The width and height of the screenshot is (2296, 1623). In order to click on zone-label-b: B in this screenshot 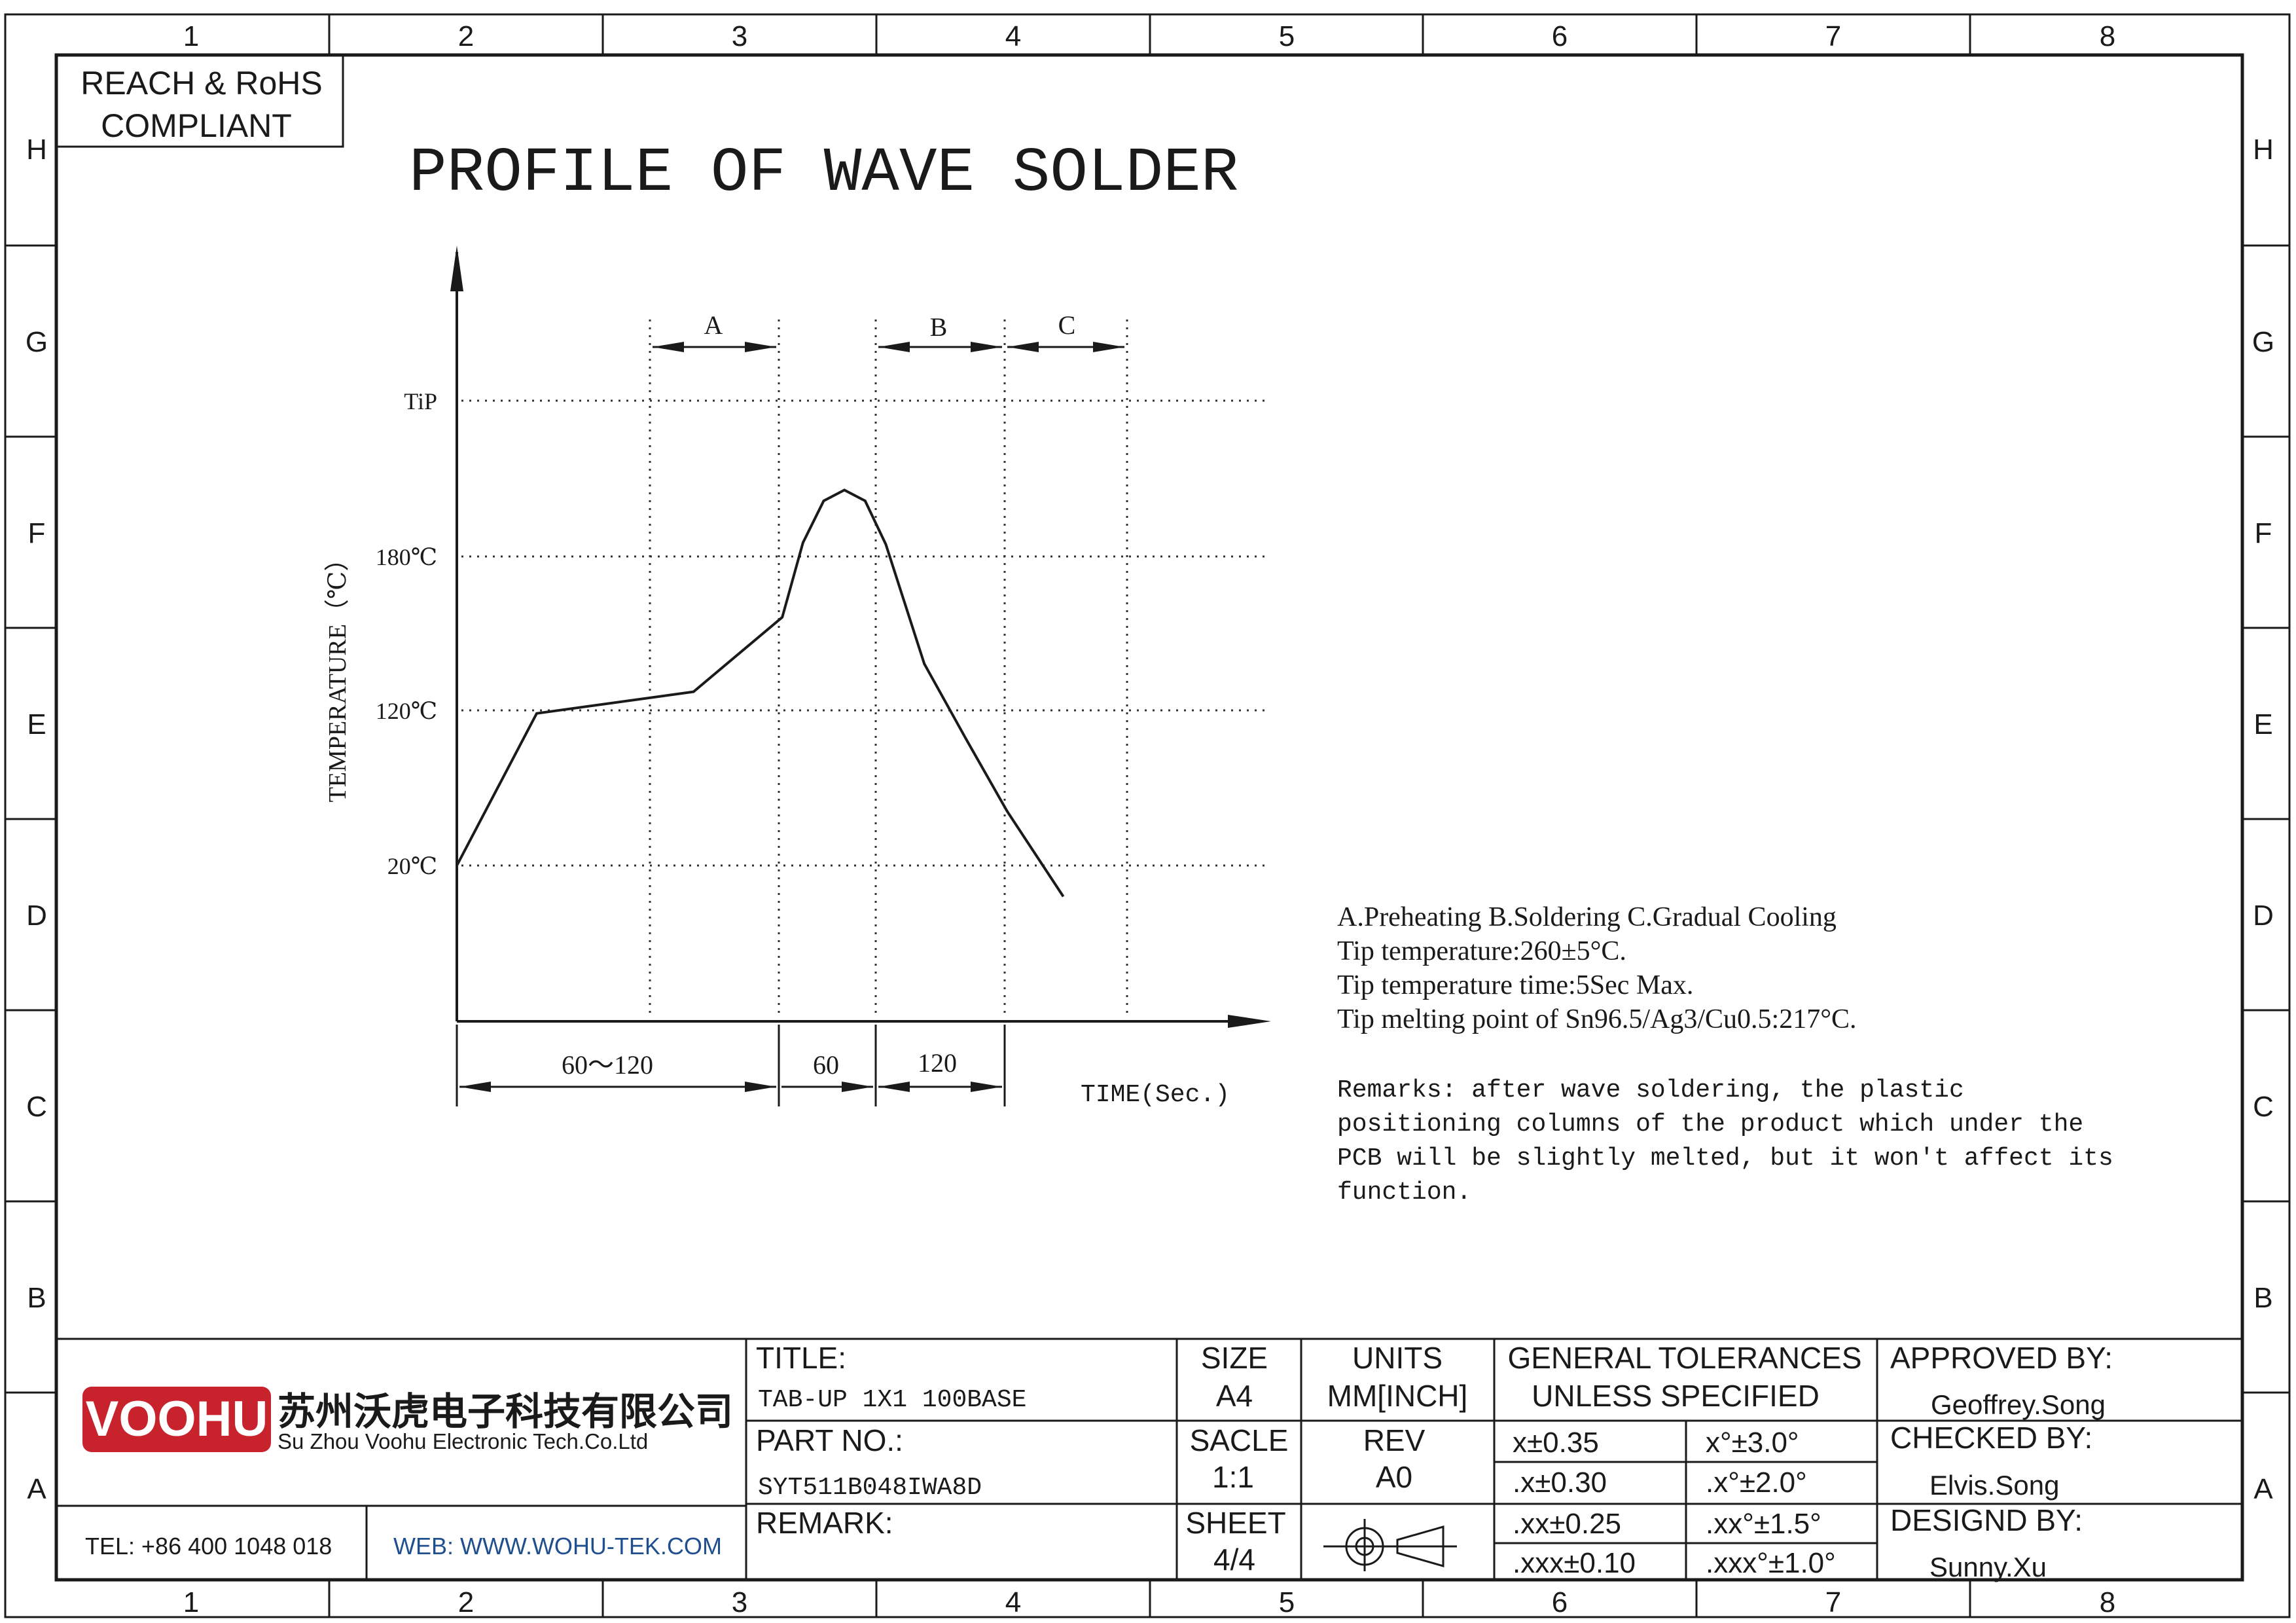, I will do `click(939, 327)`.